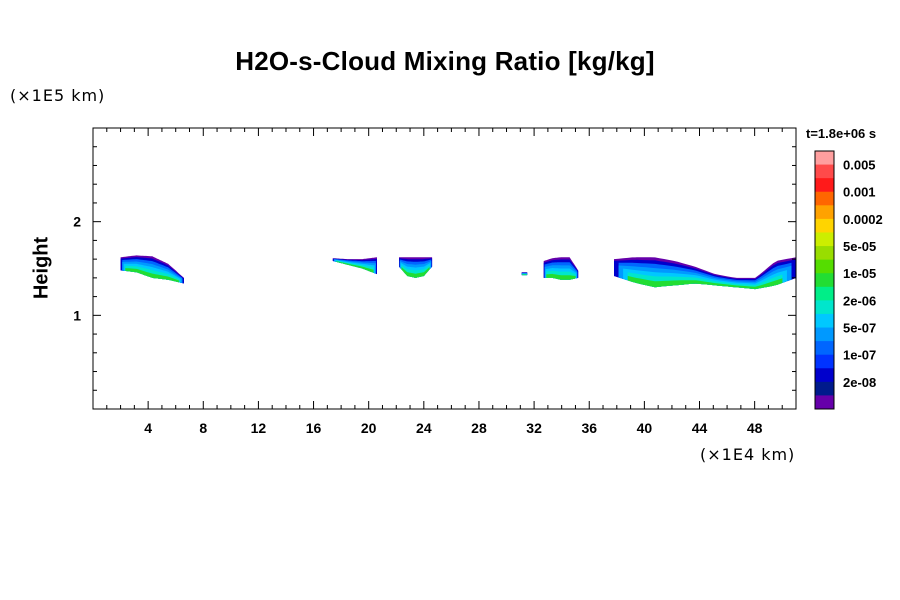  I want to click on y-tick-label: 1, so click(77, 315).